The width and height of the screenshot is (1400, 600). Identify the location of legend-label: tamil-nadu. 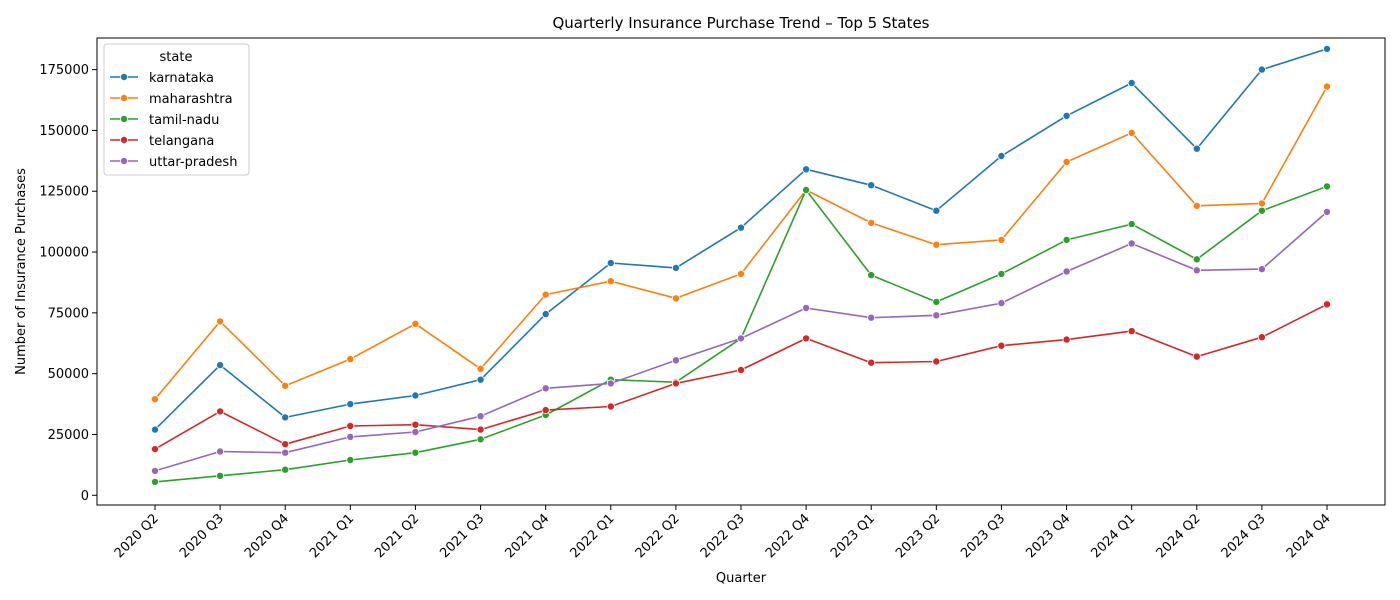
(184, 120).